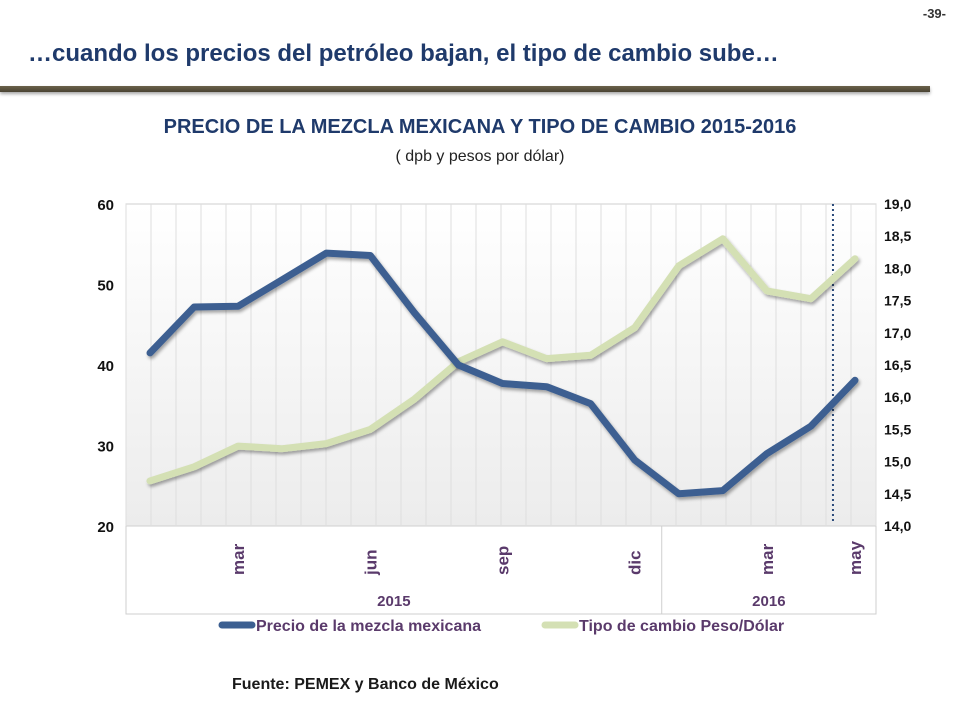  Describe the element at coordinates (480, 156) in the screenshot. I see `chart-subtitle: ( dpb y pesos por dólar)` at that location.